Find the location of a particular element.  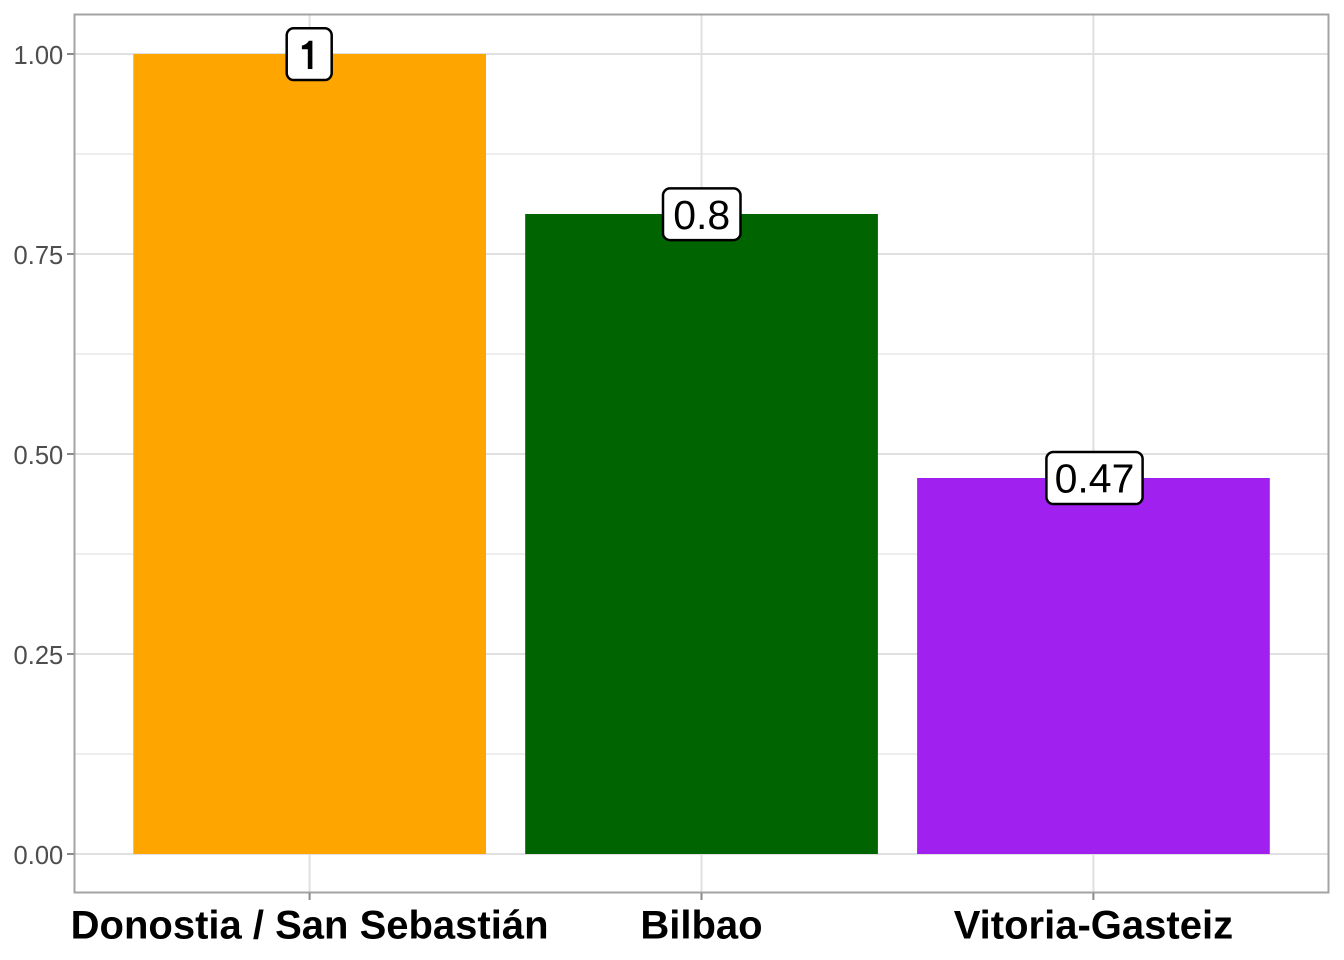

svg-text: 0.25 is located at coordinates (39, 656).